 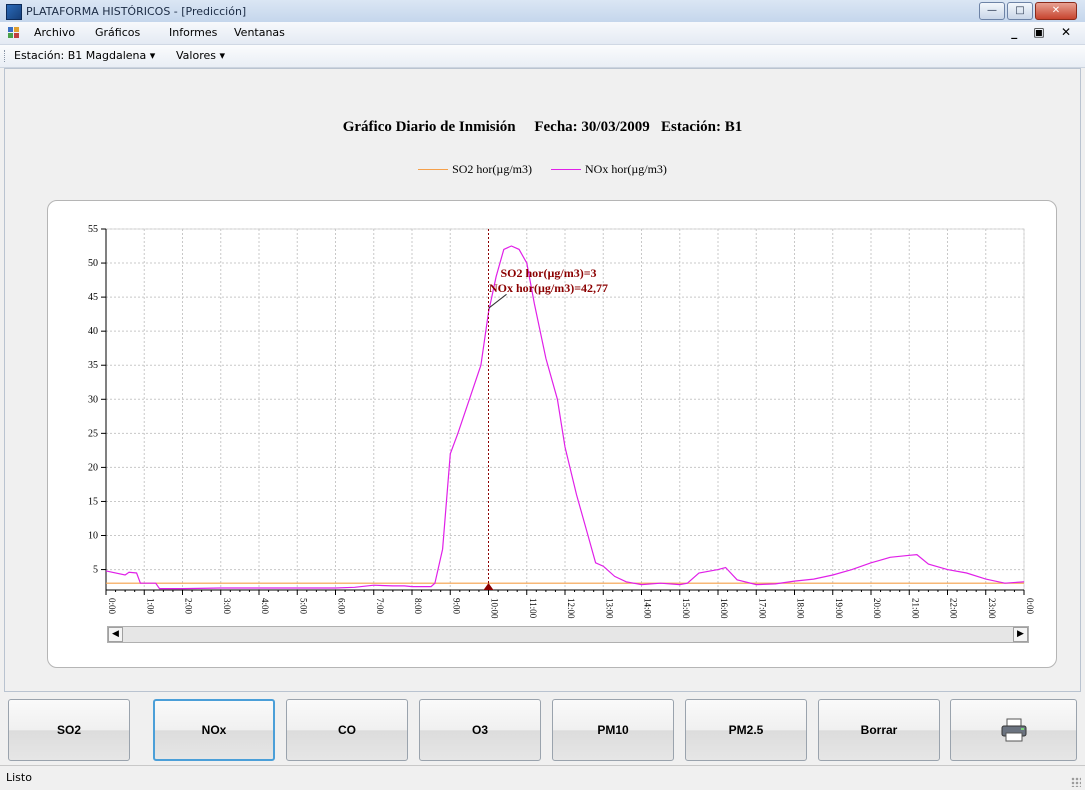 What do you see at coordinates (548, 288) in the screenshot?
I see `annotation-label: NOx hor(µg/m3)=42,77` at bounding box center [548, 288].